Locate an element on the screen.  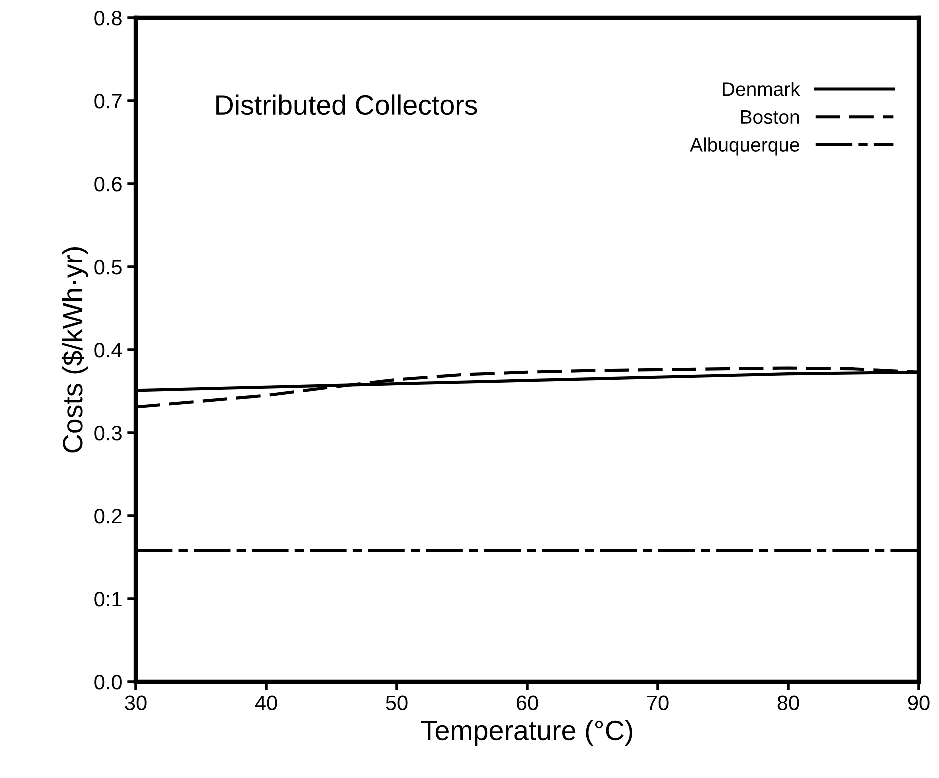
y-tick-label: 0.3 is located at coordinates (108, 433).